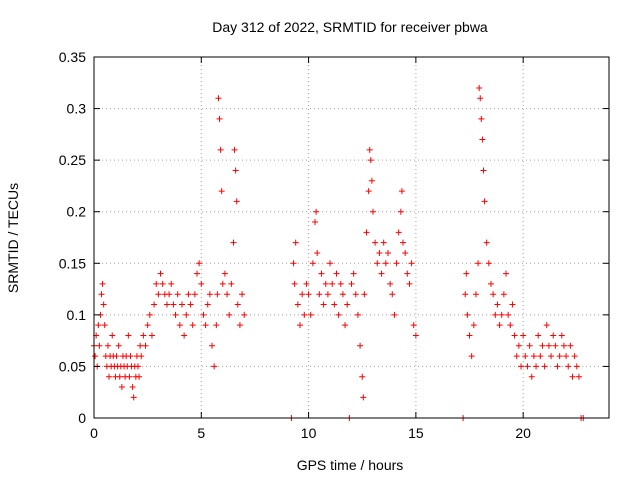  What do you see at coordinates (416, 433) in the screenshot?
I see `x-tick-label: 15` at bounding box center [416, 433].